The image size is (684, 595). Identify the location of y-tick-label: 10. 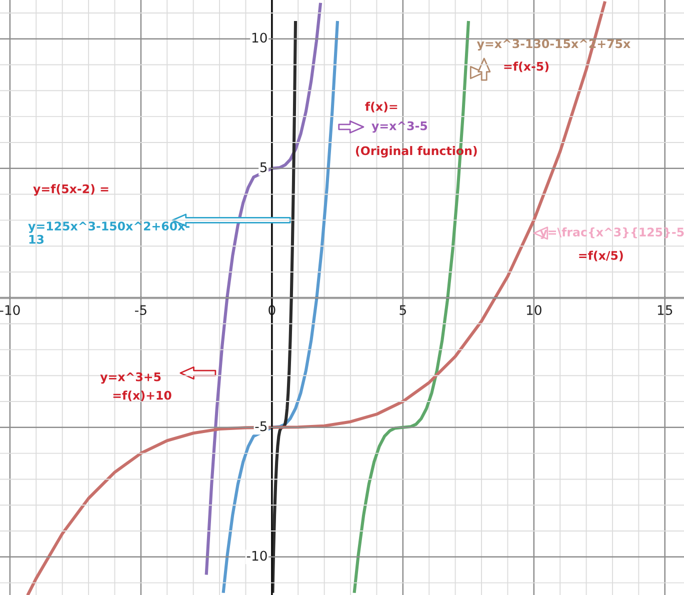
(259, 37).